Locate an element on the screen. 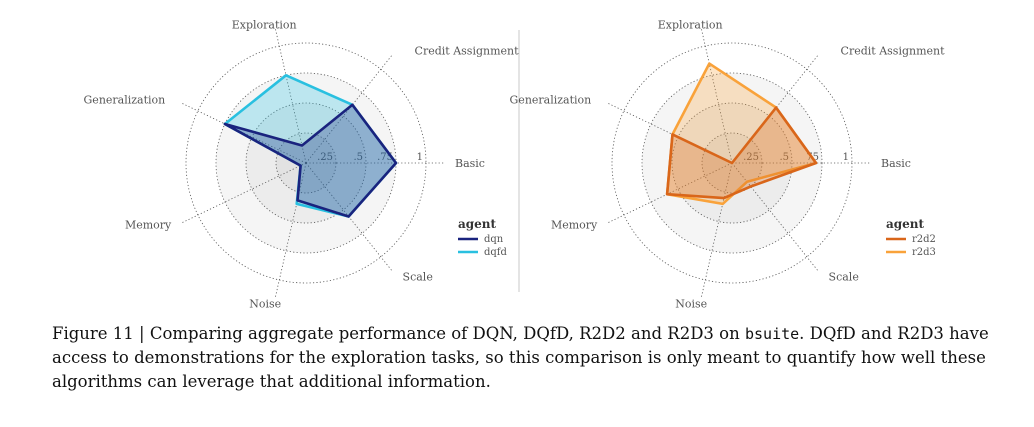 The image size is (1034, 427). legend-entry-dqn: dqn is located at coordinates (494, 239).